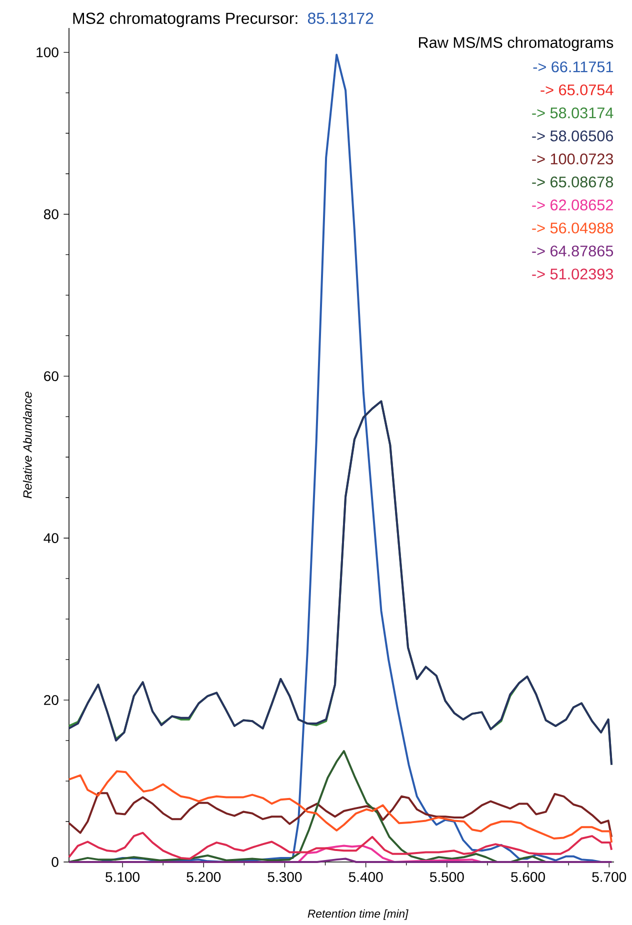  What do you see at coordinates (573, 136) in the screenshot?
I see `text: -> 58.06506` at bounding box center [573, 136].